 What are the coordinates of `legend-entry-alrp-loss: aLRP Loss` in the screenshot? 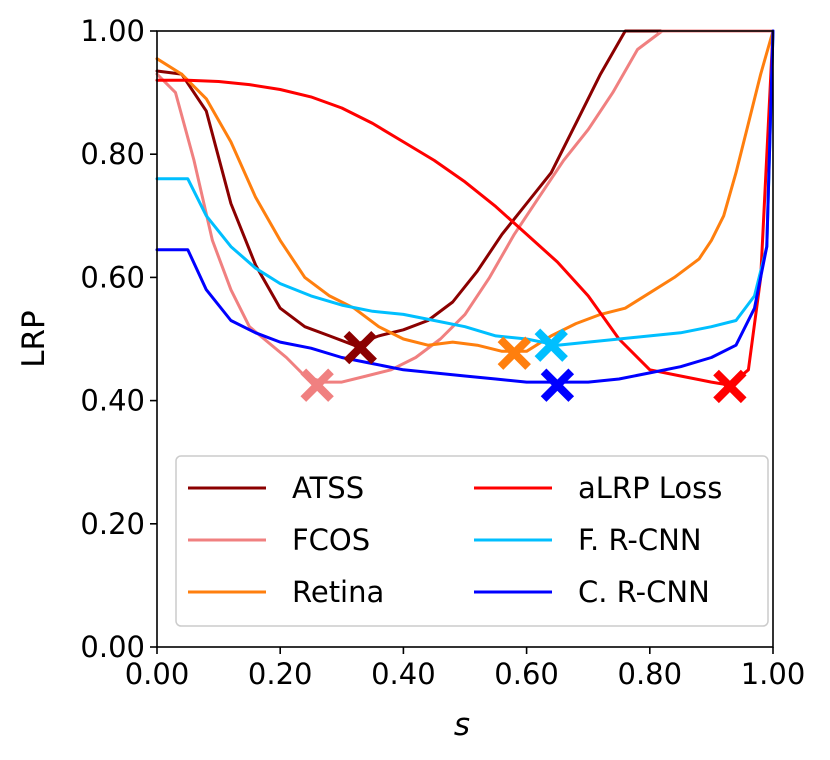 It's located at (598, 488).